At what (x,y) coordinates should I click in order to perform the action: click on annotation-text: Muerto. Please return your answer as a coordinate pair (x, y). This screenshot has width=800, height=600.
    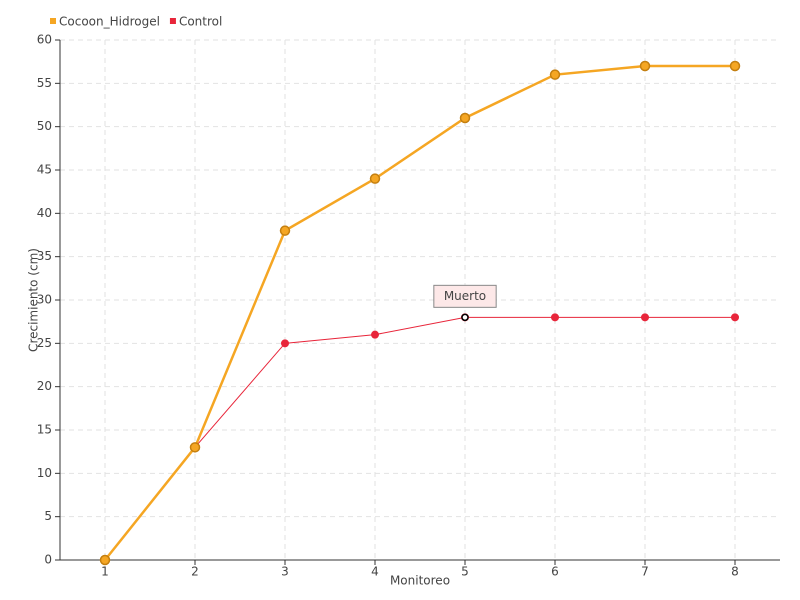
    Looking at the image, I should click on (465, 296).